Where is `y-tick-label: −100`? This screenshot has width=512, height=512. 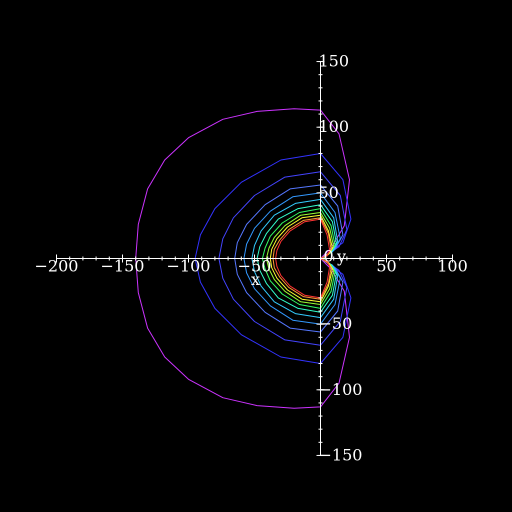
y-tick-label: −100 is located at coordinates (341, 389).